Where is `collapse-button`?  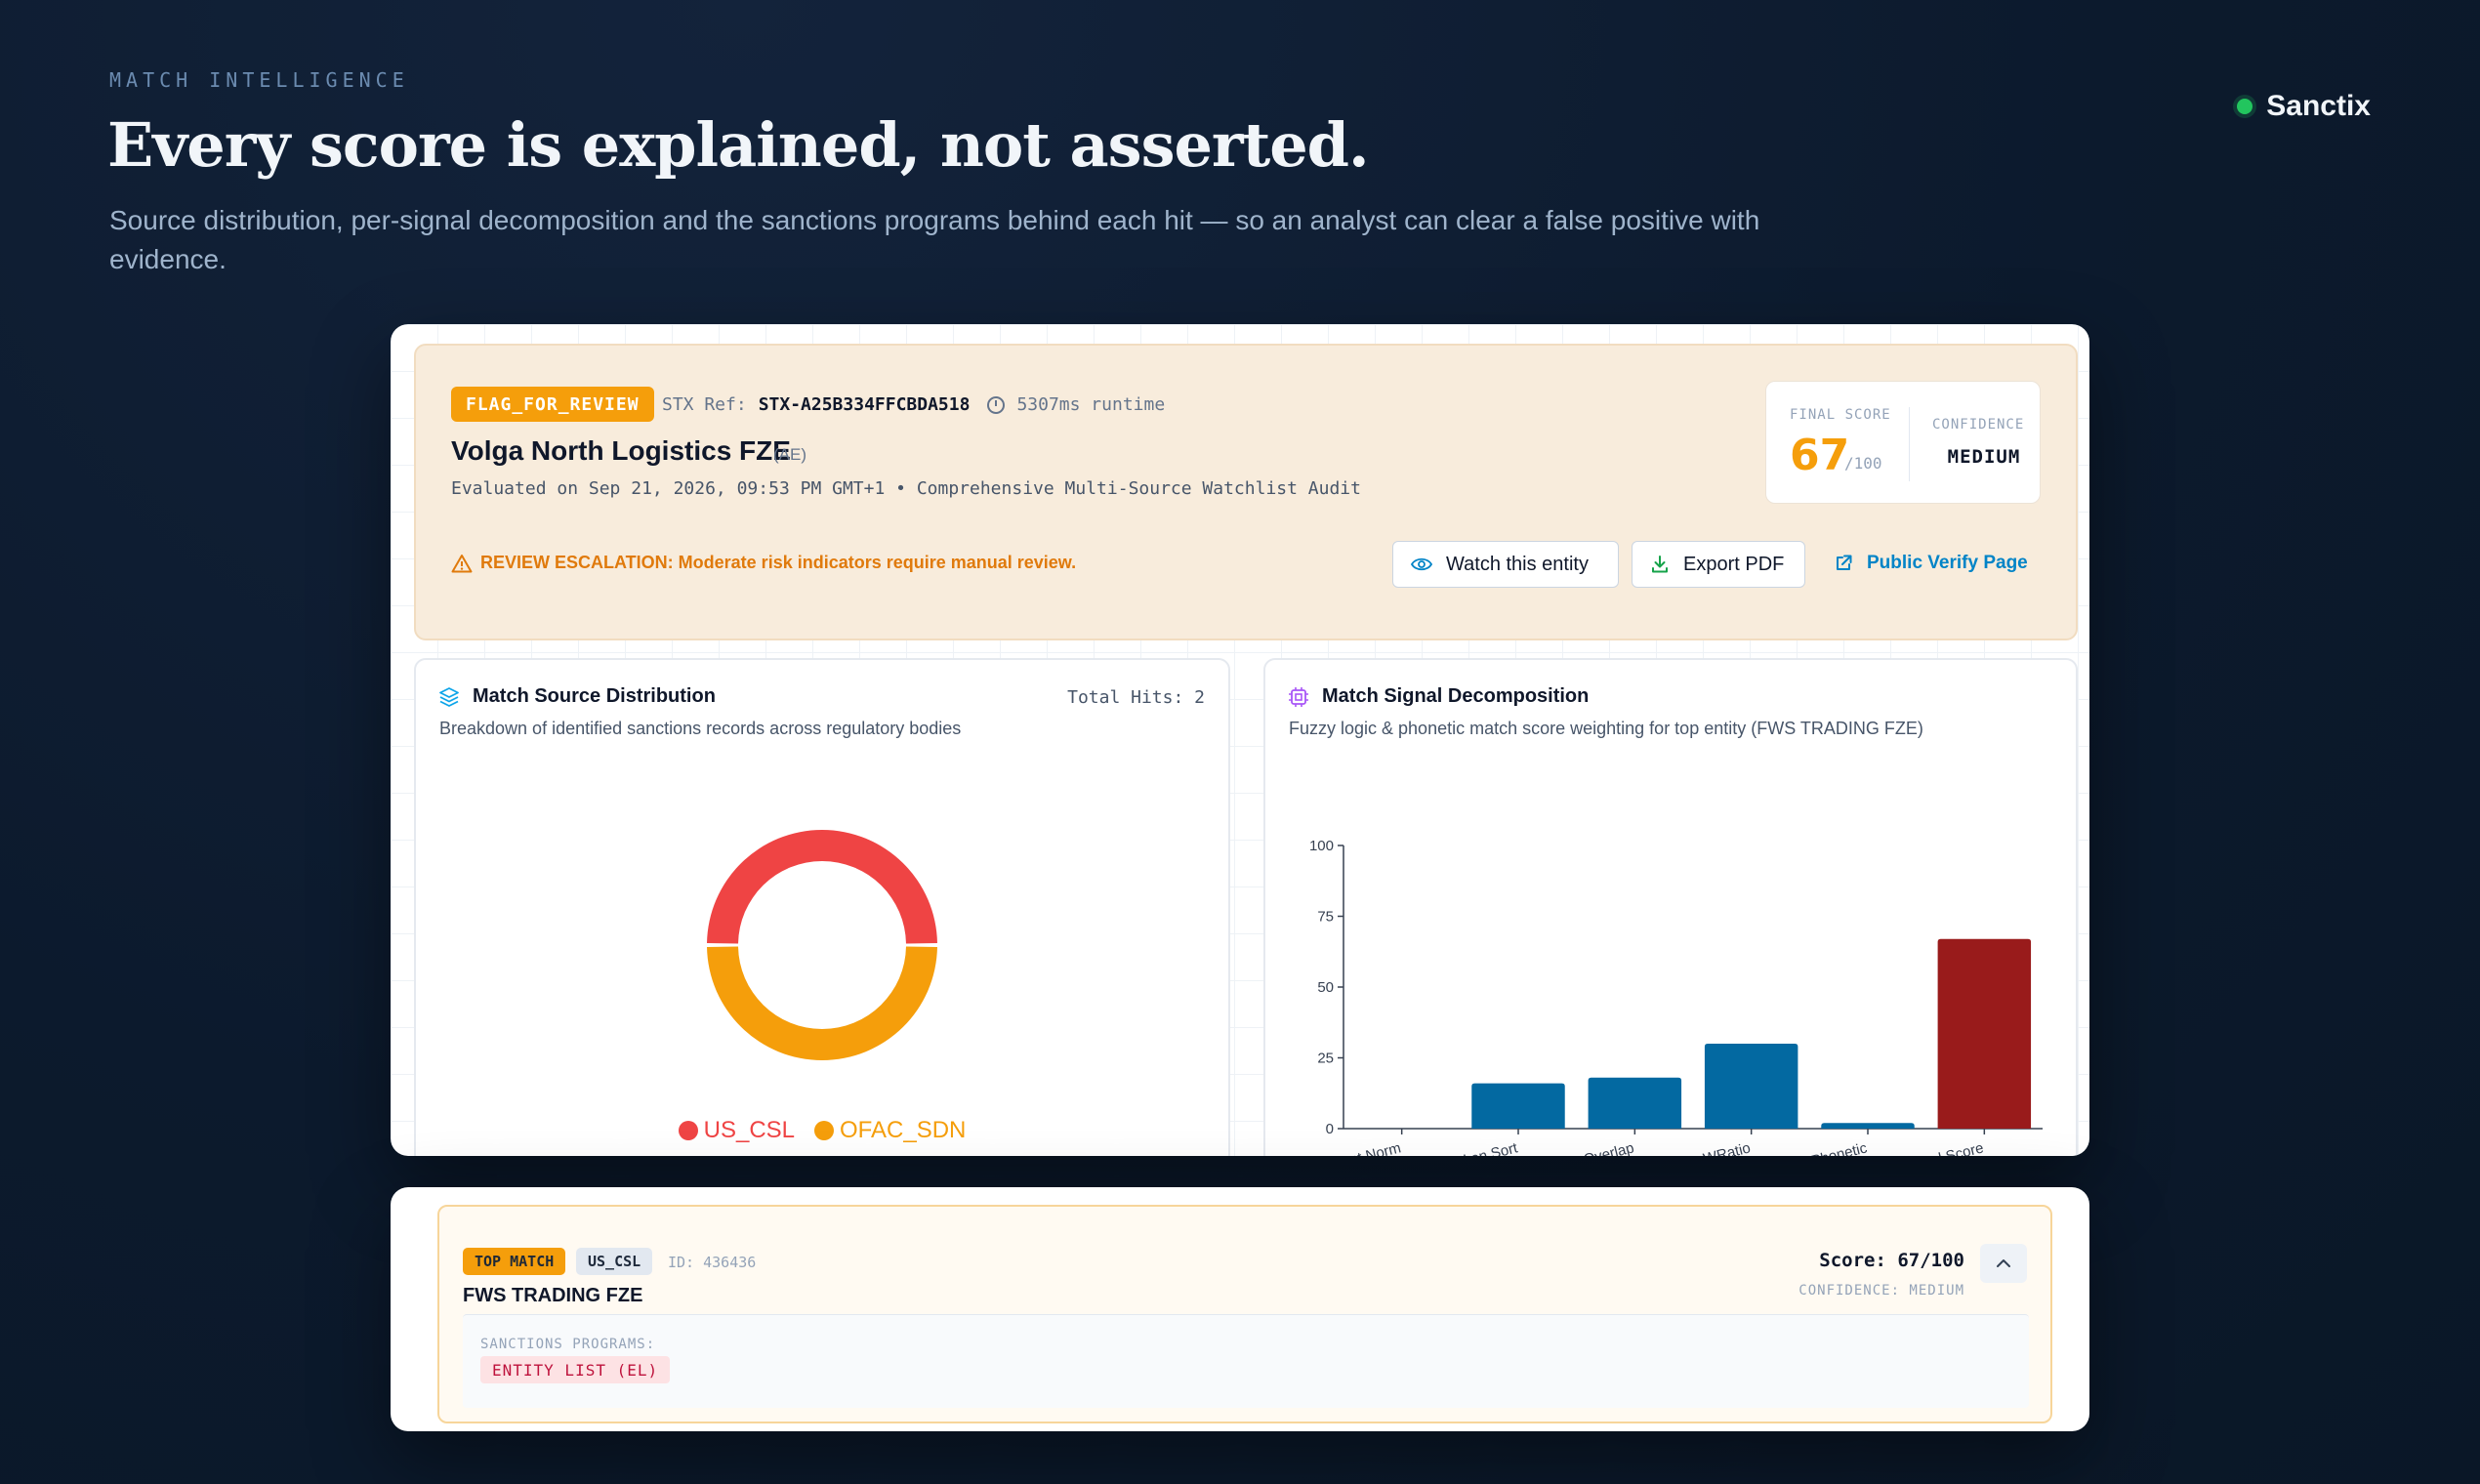
collapse-button is located at coordinates (2003, 1263).